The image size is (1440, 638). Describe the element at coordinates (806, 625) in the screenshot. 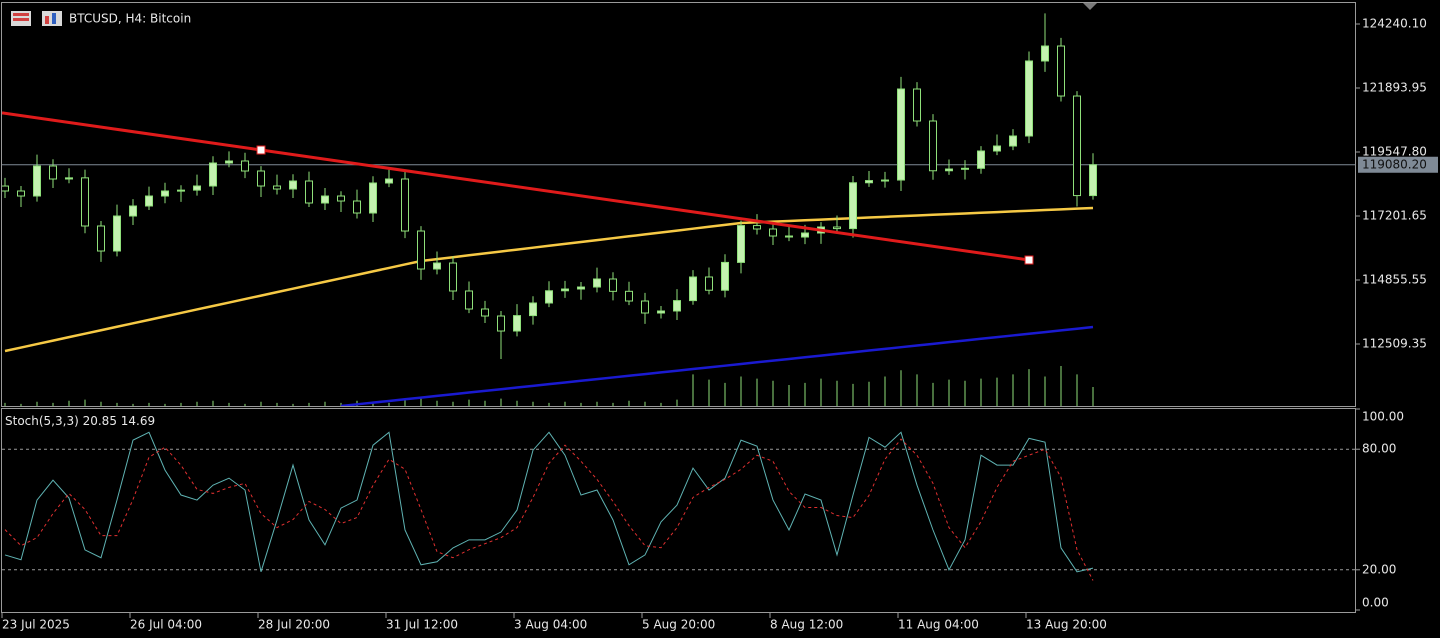

I see `x-tick-label: 8 Aug 12:00` at that location.